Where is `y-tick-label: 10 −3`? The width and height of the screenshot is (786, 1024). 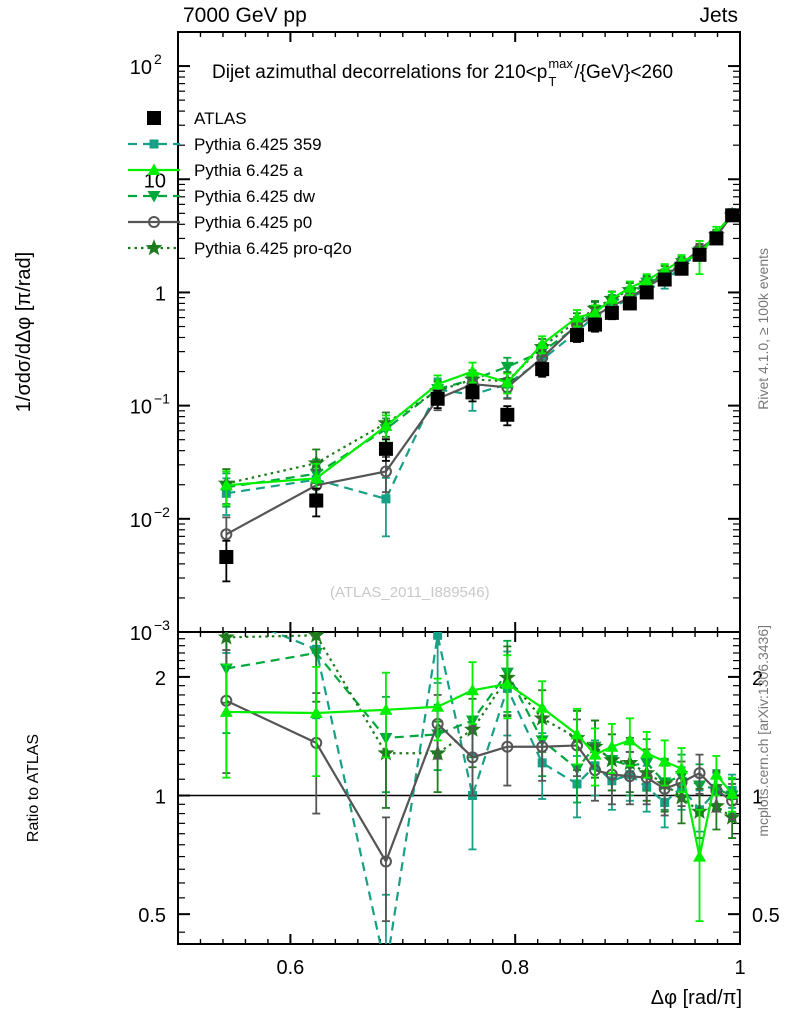
y-tick-label: 10 −3 is located at coordinates (150, 631).